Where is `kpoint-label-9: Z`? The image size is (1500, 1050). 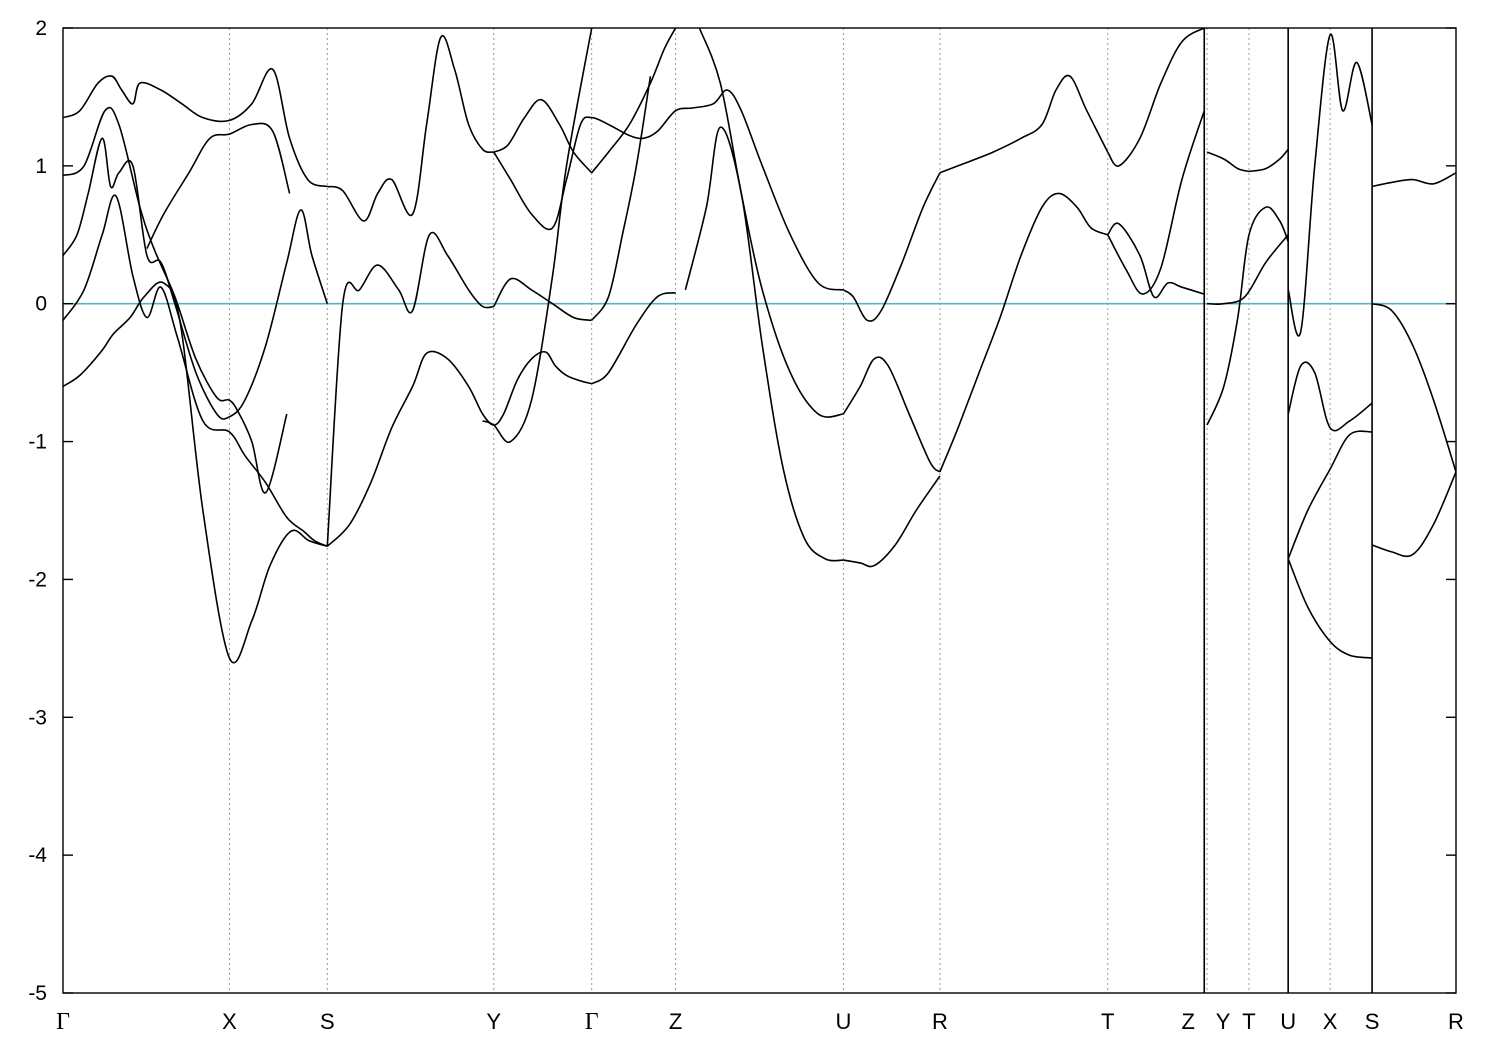
kpoint-label-9: Z is located at coordinates (1188, 1021).